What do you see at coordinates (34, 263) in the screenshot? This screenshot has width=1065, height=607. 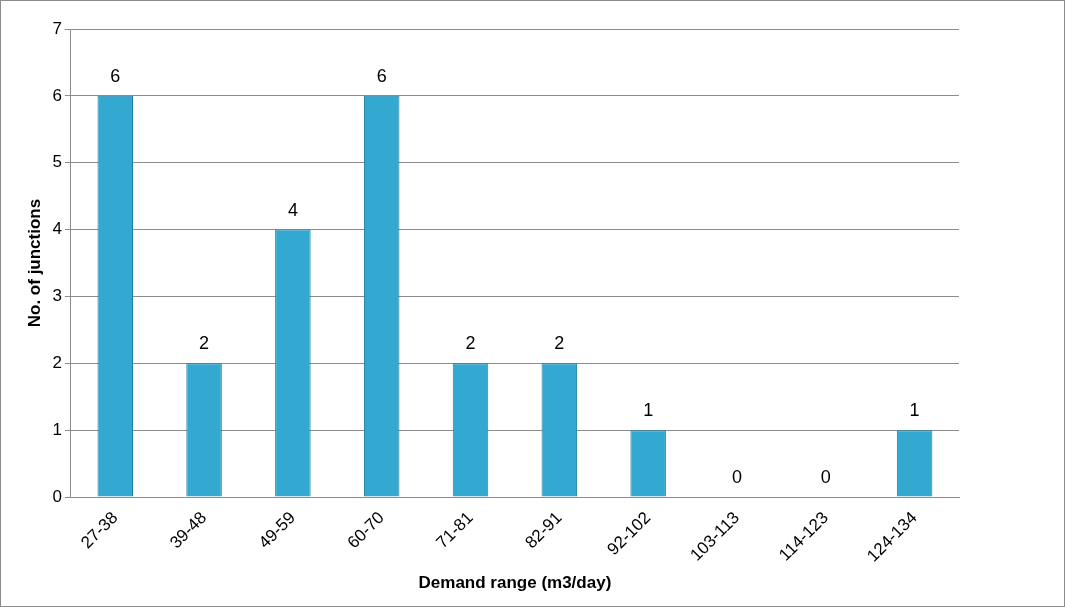 I see `y-axis-title: No. of junctions` at bounding box center [34, 263].